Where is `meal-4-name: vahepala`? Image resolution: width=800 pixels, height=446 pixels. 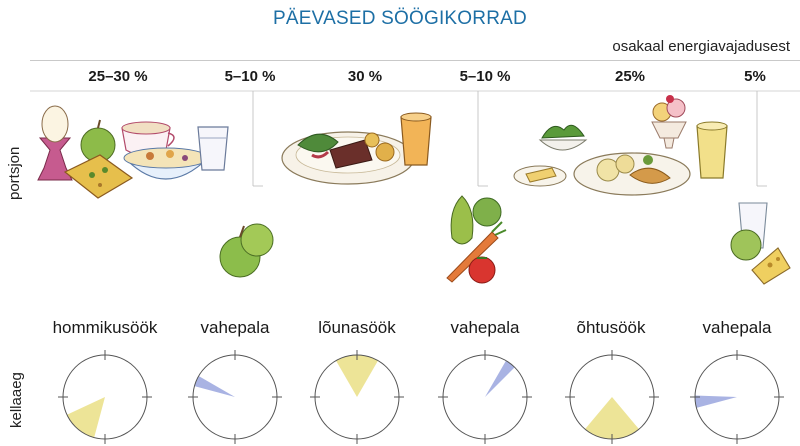 meal-4-name: vahepala is located at coordinates (485, 327).